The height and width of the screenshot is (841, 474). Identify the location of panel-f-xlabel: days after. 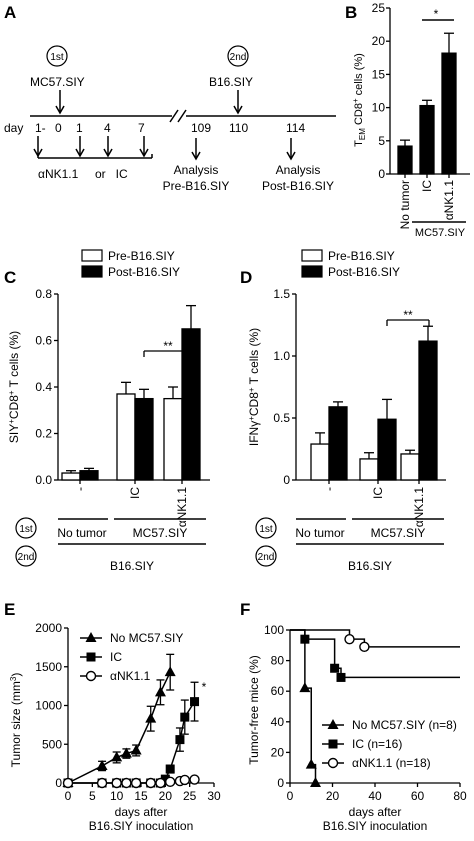
(375, 812).